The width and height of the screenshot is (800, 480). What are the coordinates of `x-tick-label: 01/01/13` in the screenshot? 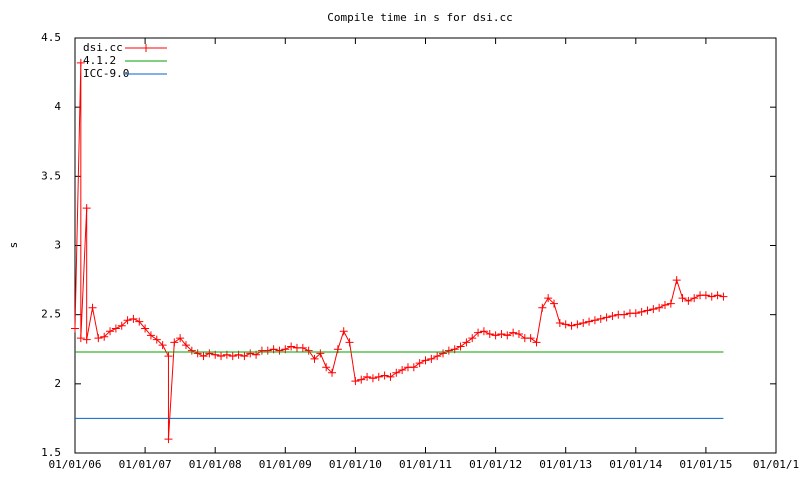 It's located at (565, 464).